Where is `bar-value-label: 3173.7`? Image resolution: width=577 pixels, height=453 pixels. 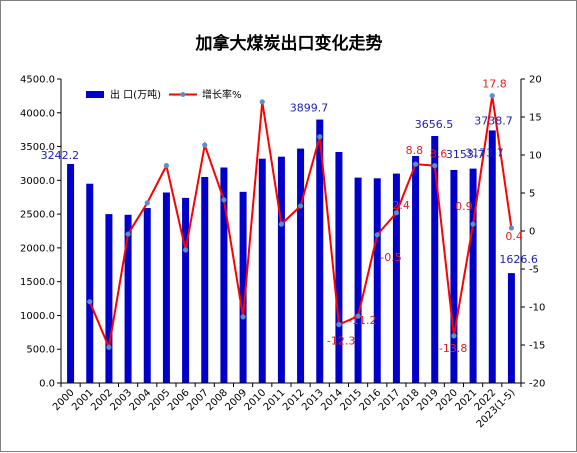 bar-value-label: 3173.7 is located at coordinates (484, 153).